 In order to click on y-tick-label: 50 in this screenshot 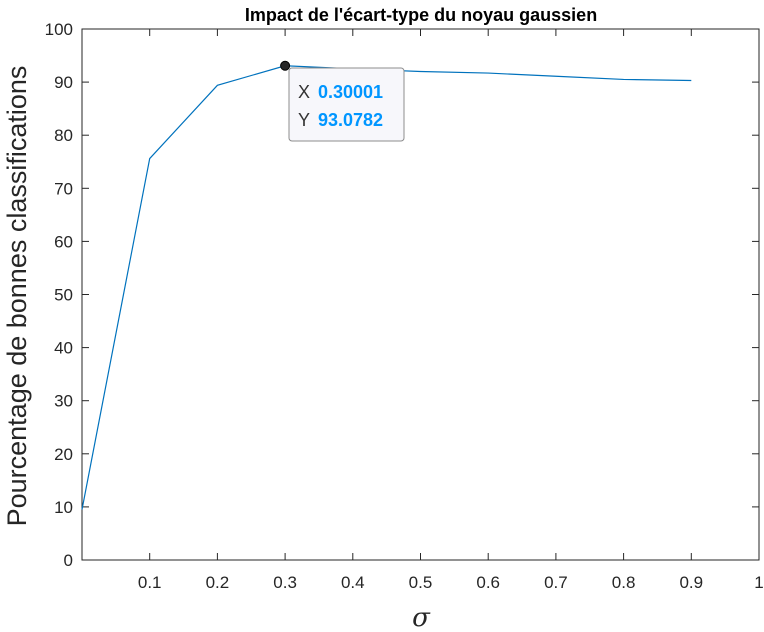, I will do `click(63, 295)`.